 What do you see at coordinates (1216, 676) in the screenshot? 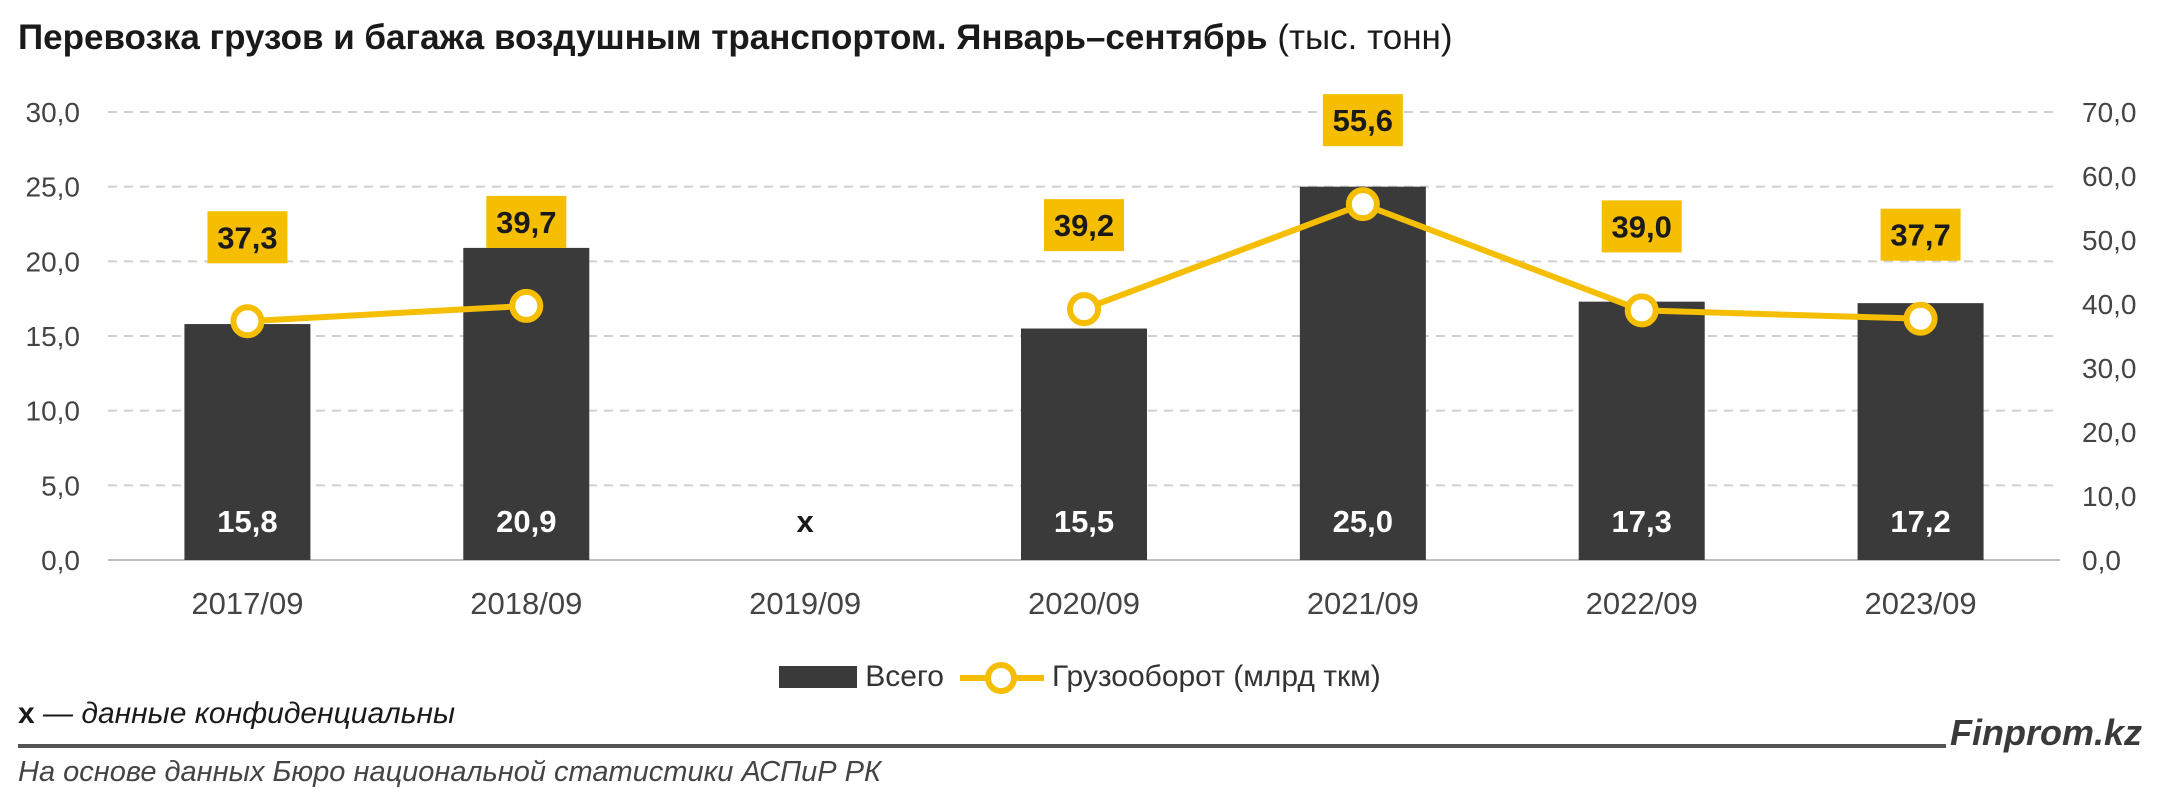
I see `legend-line-label: Грузооборот (млрд ткм)` at bounding box center [1216, 676].